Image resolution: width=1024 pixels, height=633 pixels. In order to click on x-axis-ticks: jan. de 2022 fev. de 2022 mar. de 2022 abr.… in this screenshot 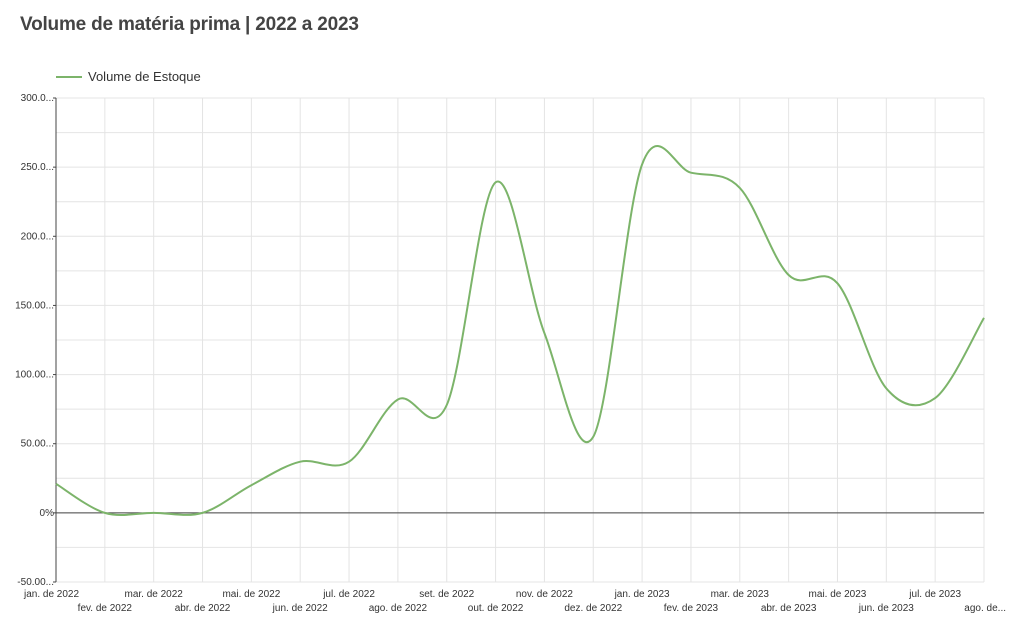, I will do `click(514, 601)`.